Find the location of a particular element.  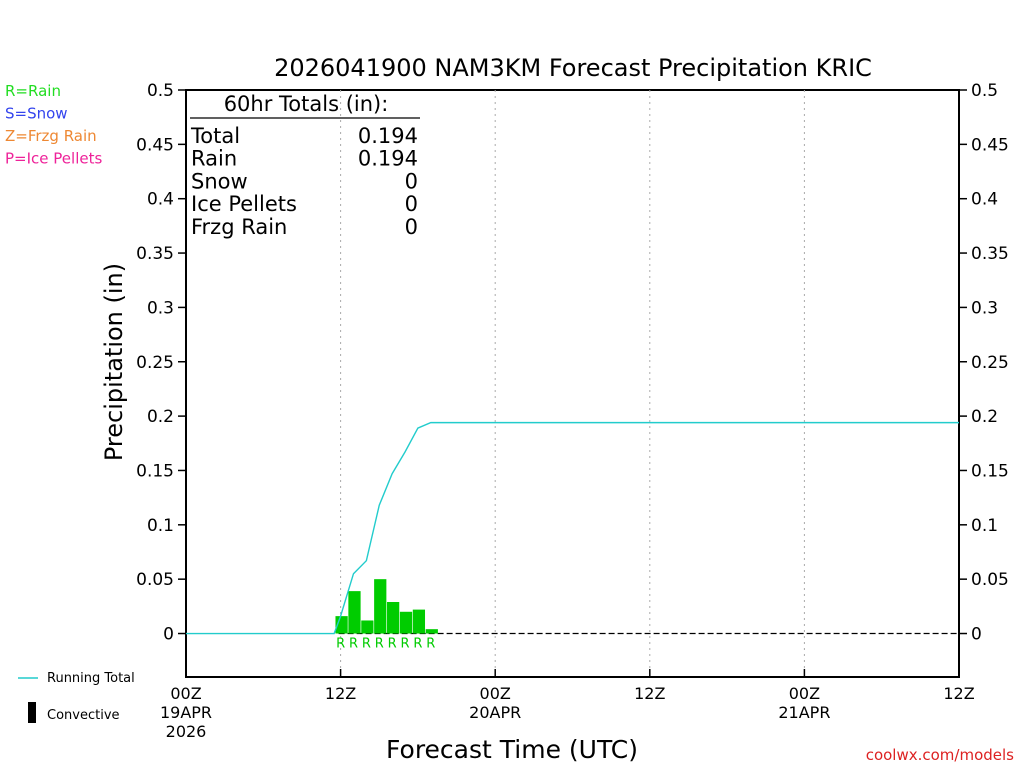

totals-row-label: Frzg Rain is located at coordinates (239, 227).